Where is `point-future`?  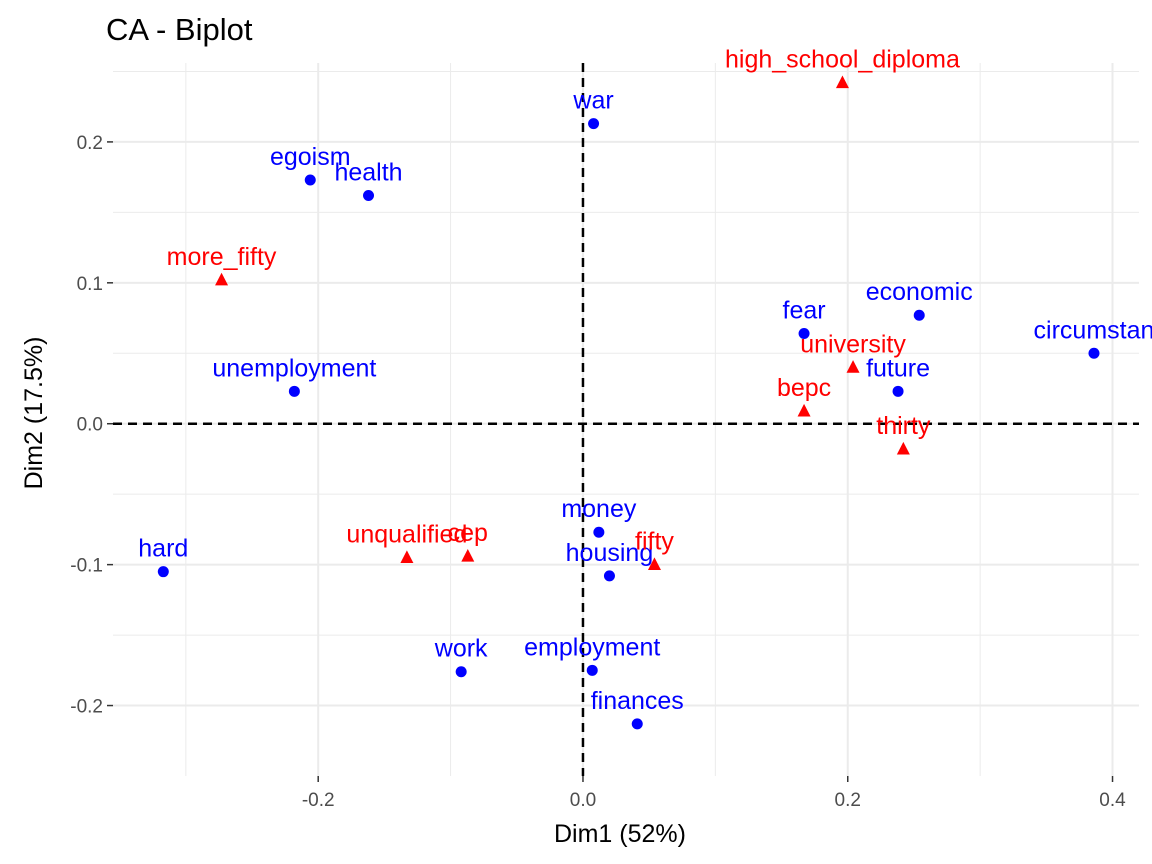 point-future is located at coordinates (898, 391).